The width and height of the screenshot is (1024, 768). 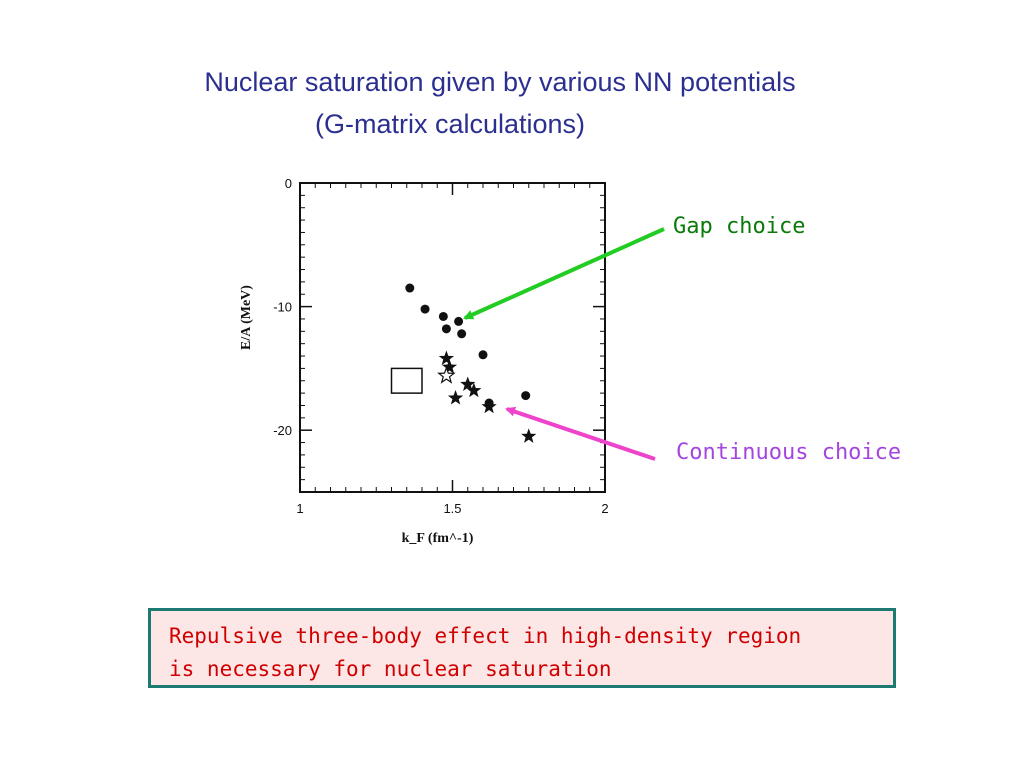 I want to click on y-tick-label: -10, so click(x=282, y=307).